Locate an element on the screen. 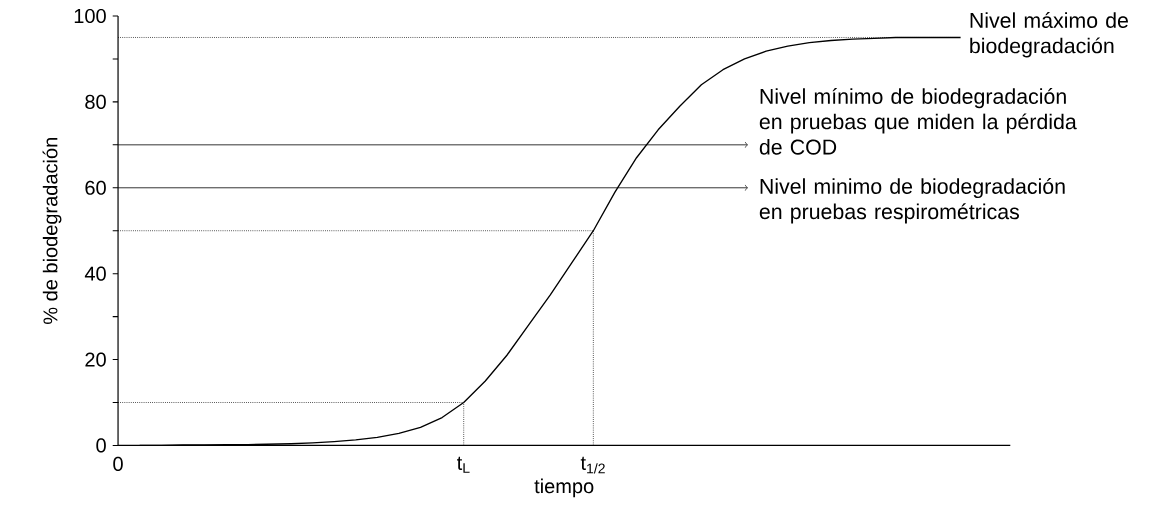 This screenshot has height=517, width=1159. y-tick-label: 0 is located at coordinates (101, 445).